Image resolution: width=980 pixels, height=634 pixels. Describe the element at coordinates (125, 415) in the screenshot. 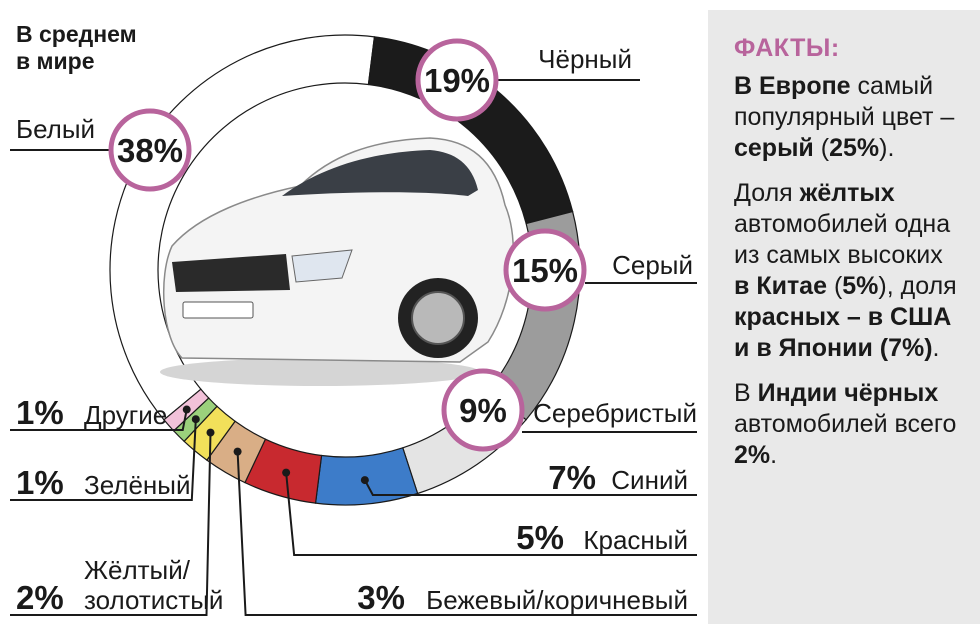

I see `label-other-text: Другие` at that location.